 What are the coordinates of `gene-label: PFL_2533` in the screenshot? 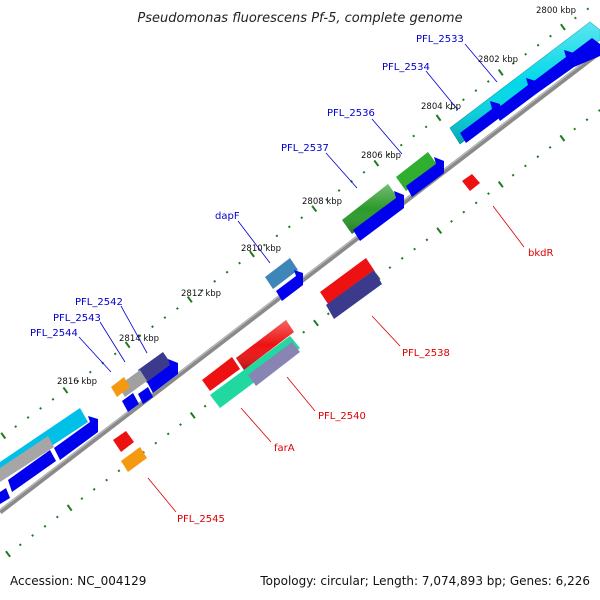 It's located at (440, 39).